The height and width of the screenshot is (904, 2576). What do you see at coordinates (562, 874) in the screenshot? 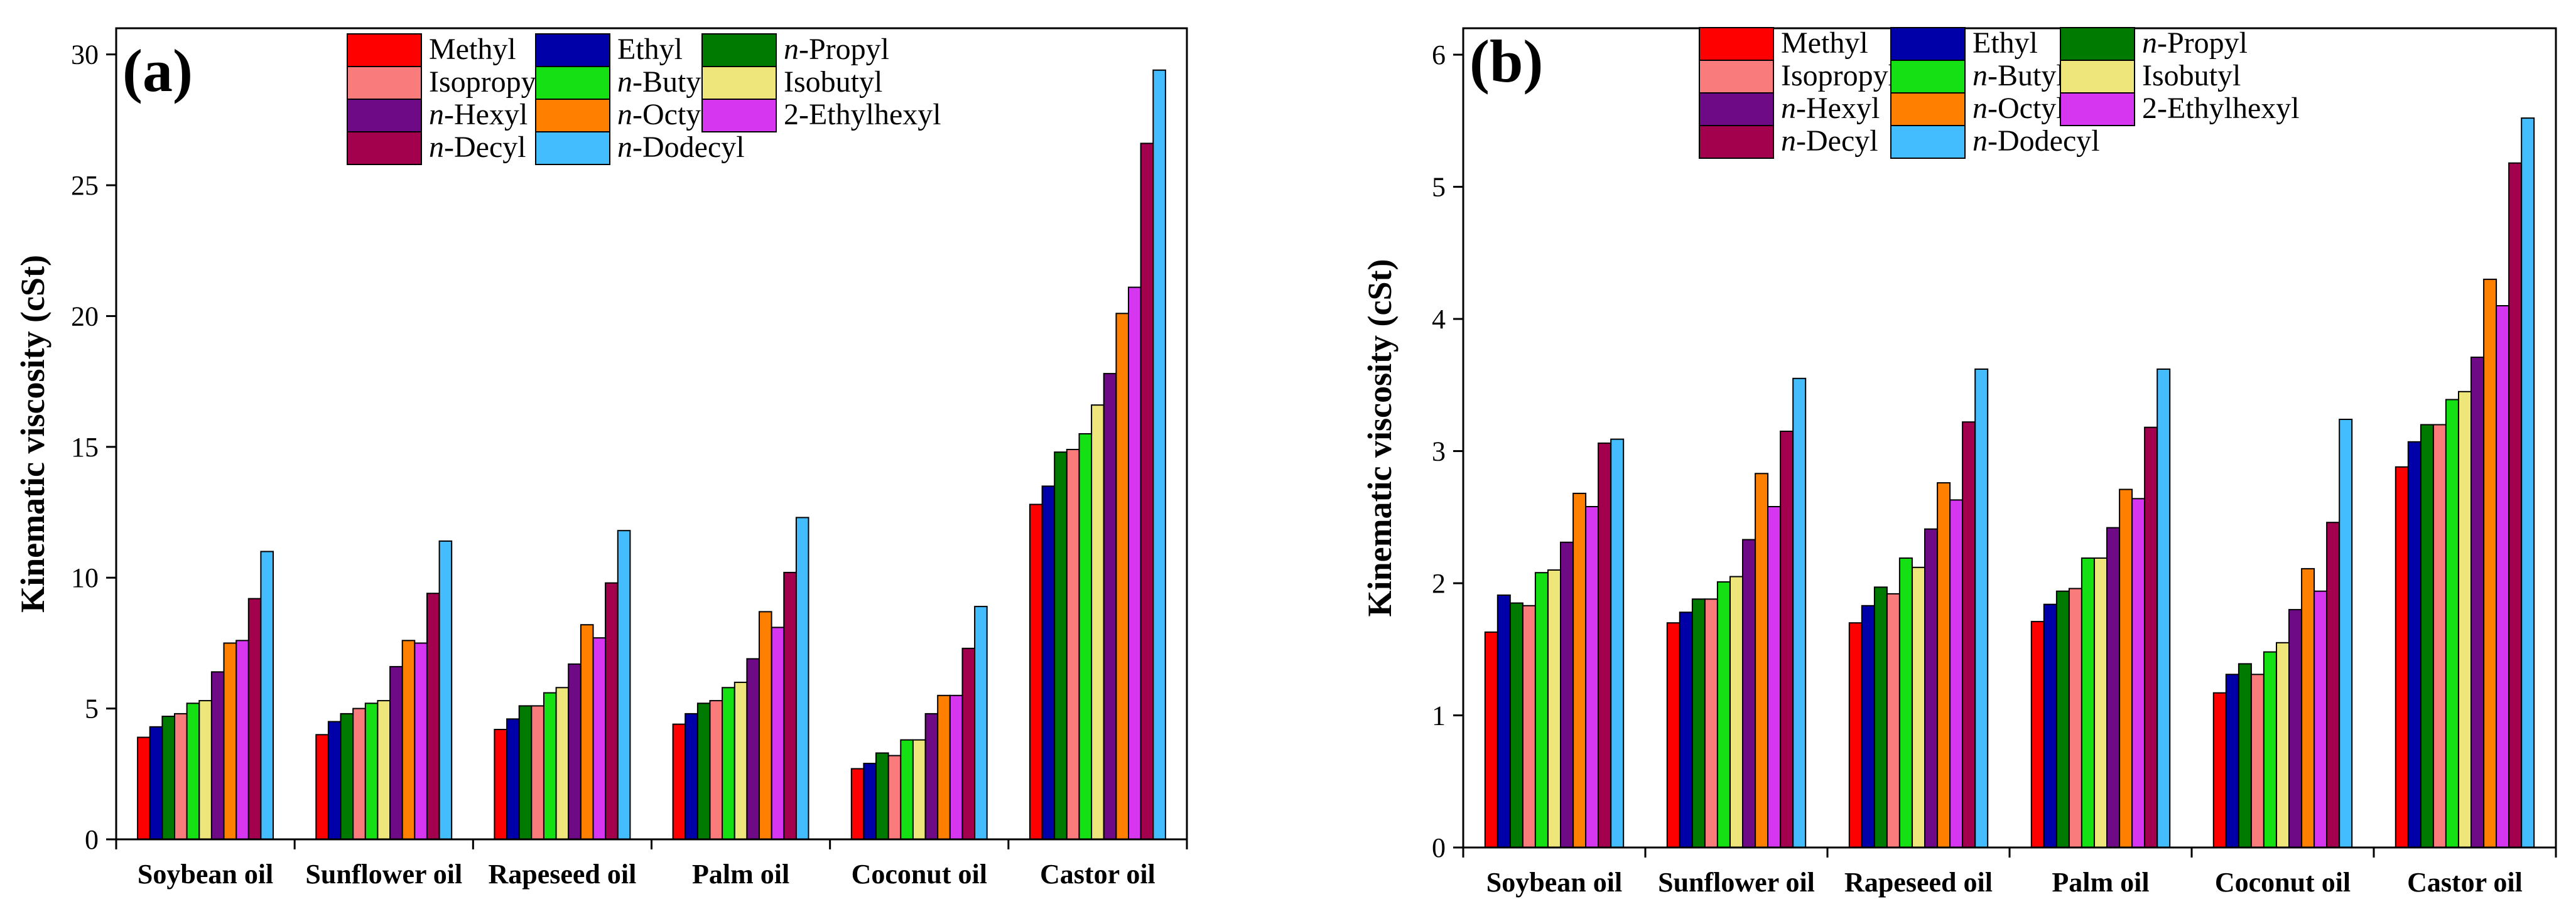
I see `category-label: Rapeseed oil` at bounding box center [562, 874].